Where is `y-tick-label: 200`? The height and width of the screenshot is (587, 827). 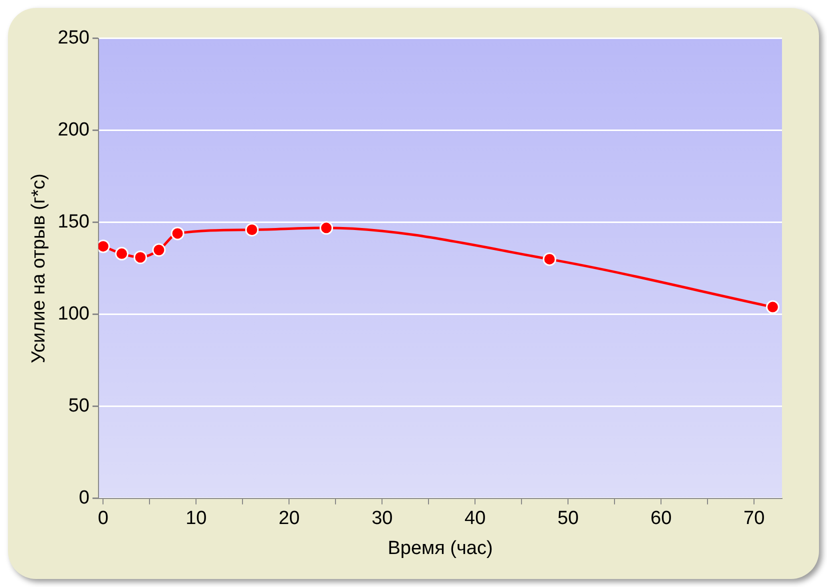 y-tick-label: 200 is located at coordinates (73, 129).